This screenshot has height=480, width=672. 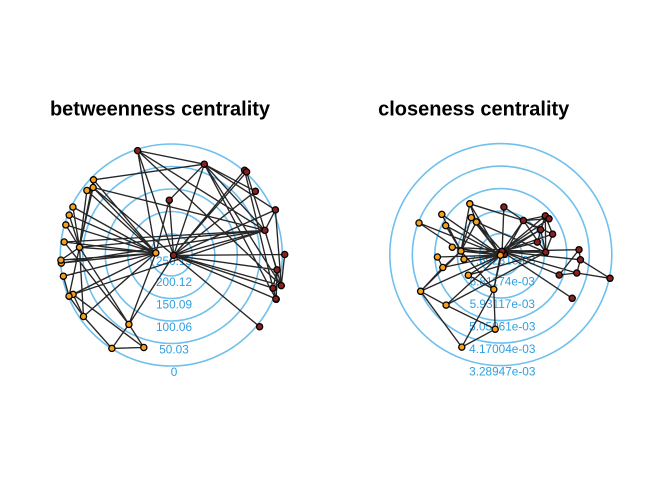 What do you see at coordinates (502, 371) in the screenshot?
I see `svg-text: 3.28947e-03` at bounding box center [502, 371].